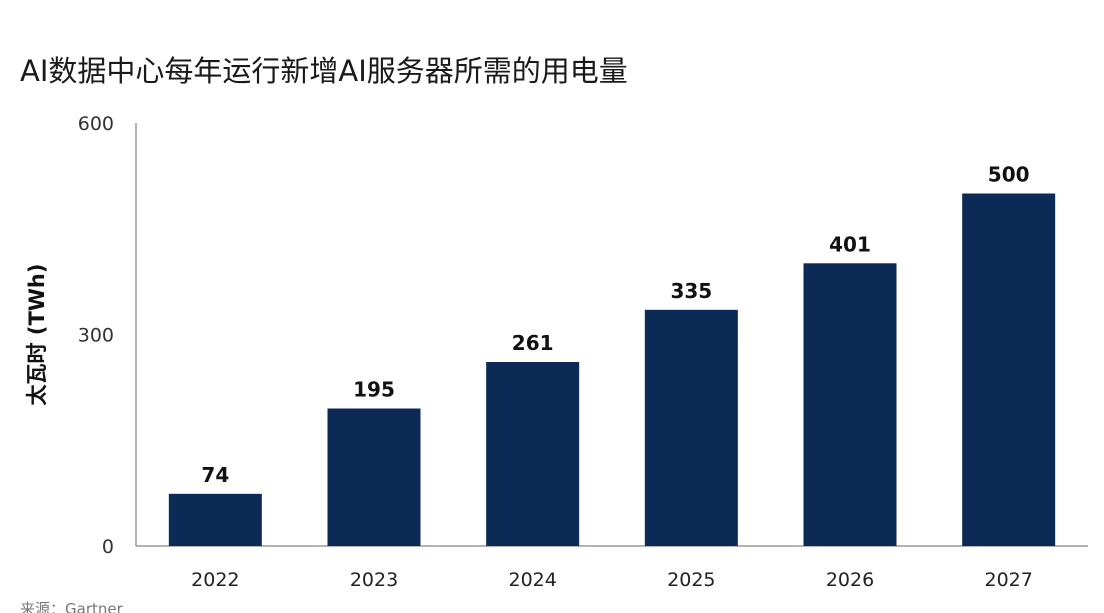  What do you see at coordinates (691, 291) in the screenshot?
I see `bar-value-label: 335` at bounding box center [691, 291].